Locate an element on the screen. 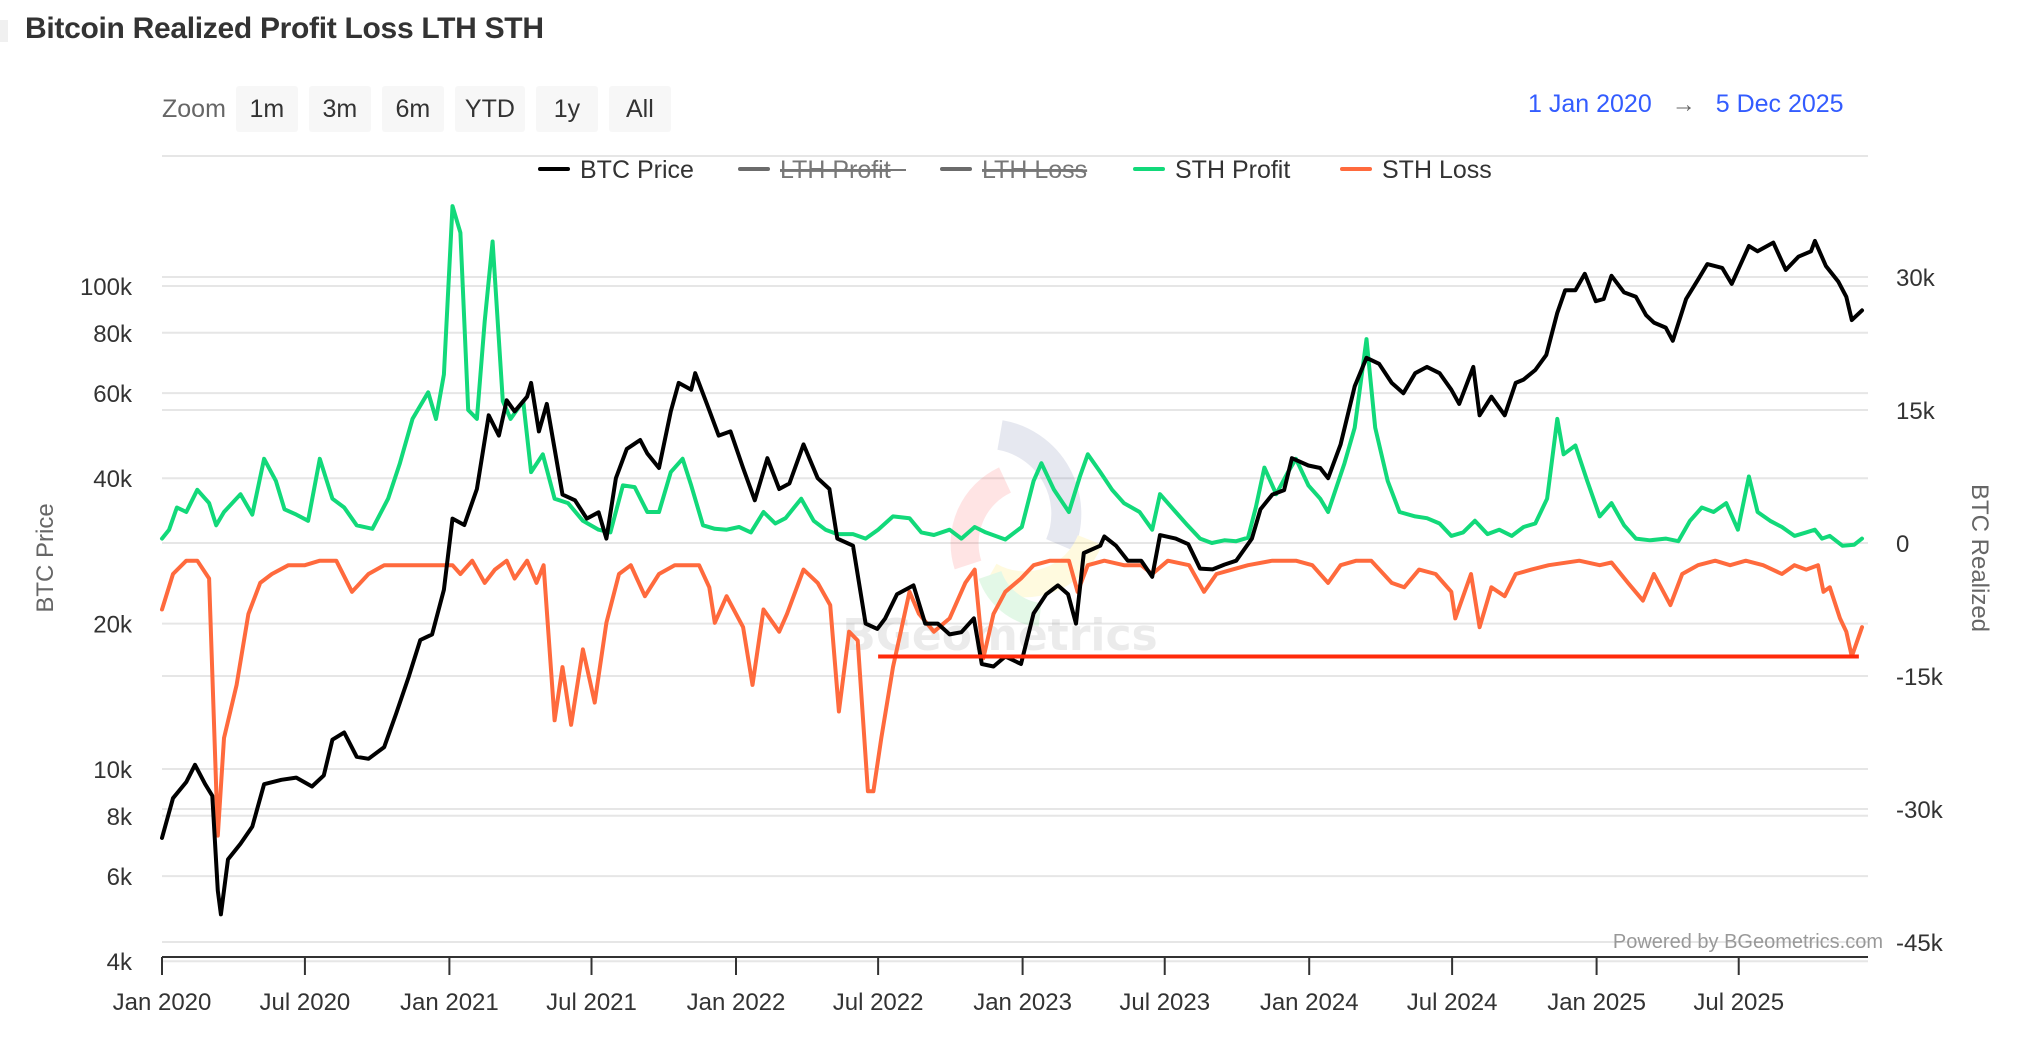 This screenshot has height=1048, width=2018. date-range: 1 Jan 2020 → 5 Dec 2025 is located at coordinates (1686, 104).